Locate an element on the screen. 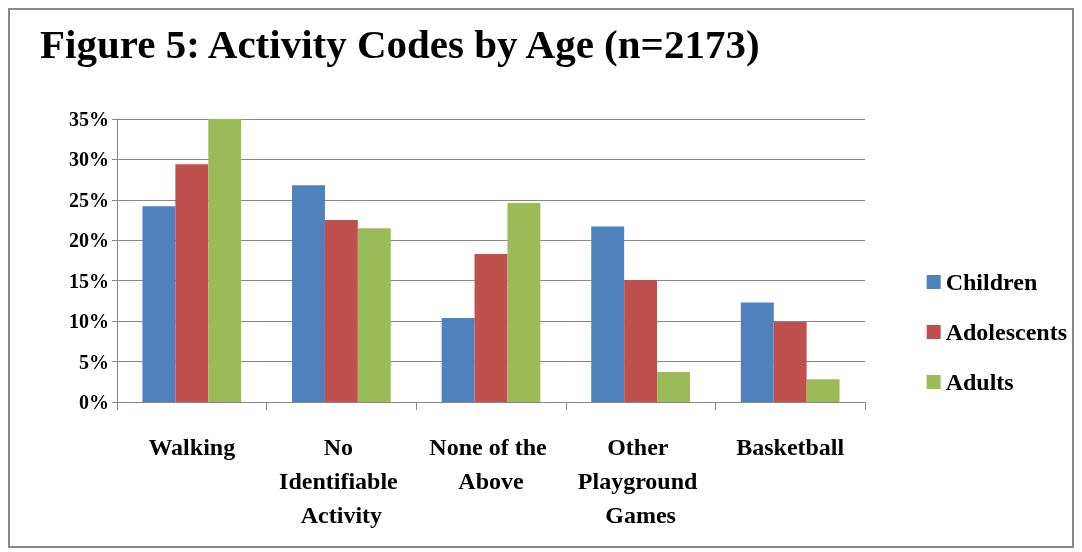 The image size is (1082, 552). x-tick-label: None of the Above is located at coordinates (491, 464).